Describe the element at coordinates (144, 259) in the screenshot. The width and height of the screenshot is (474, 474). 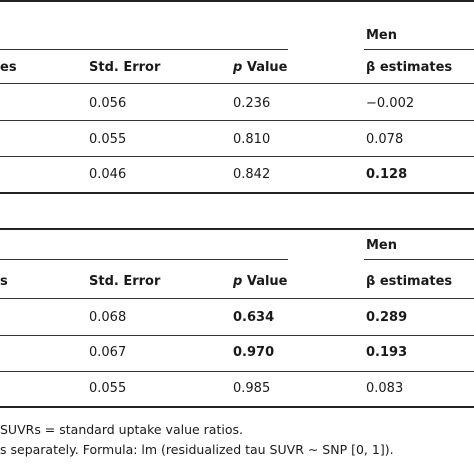
I see `table2-group-underline` at that location.